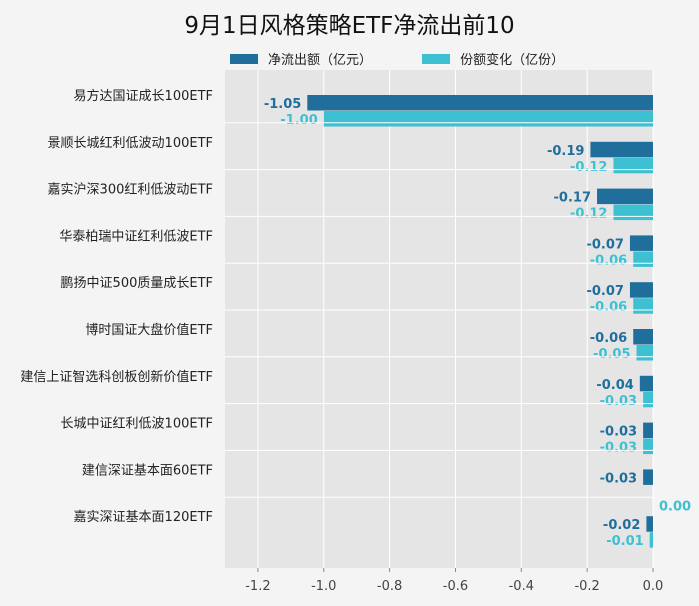  What do you see at coordinates (137, 283) in the screenshot?
I see `category-label: 鹏扬中证500质量成长ETF` at bounding box center [137, 283].